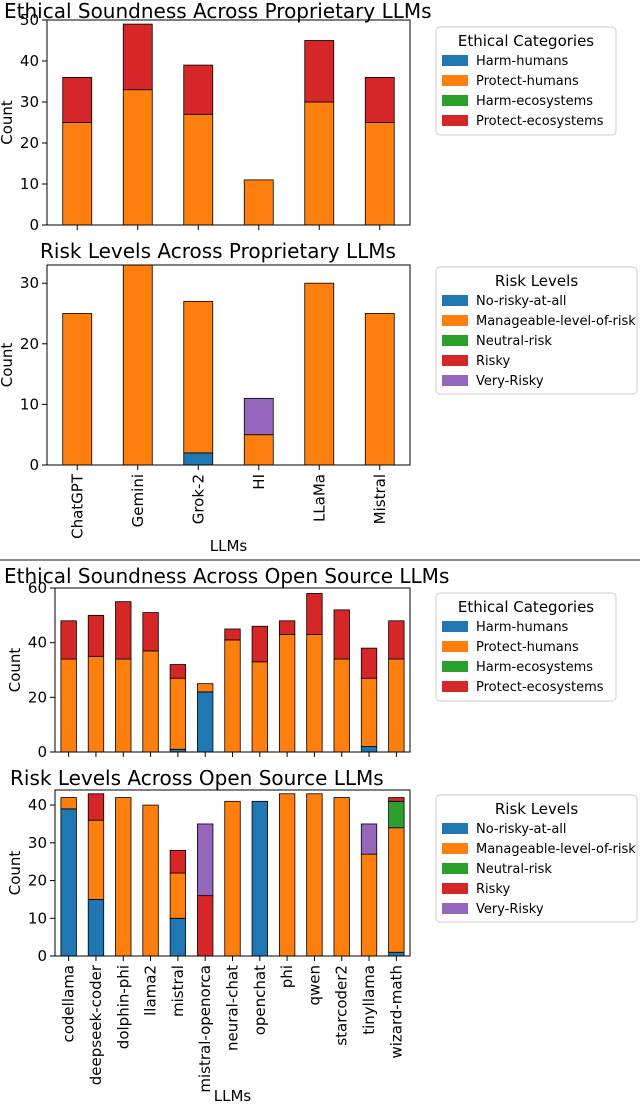  Describe the element at coordinates (540, 121) in the screenshot. I see `chart0-legend-label-3: Protect-ecosystems` at that location.